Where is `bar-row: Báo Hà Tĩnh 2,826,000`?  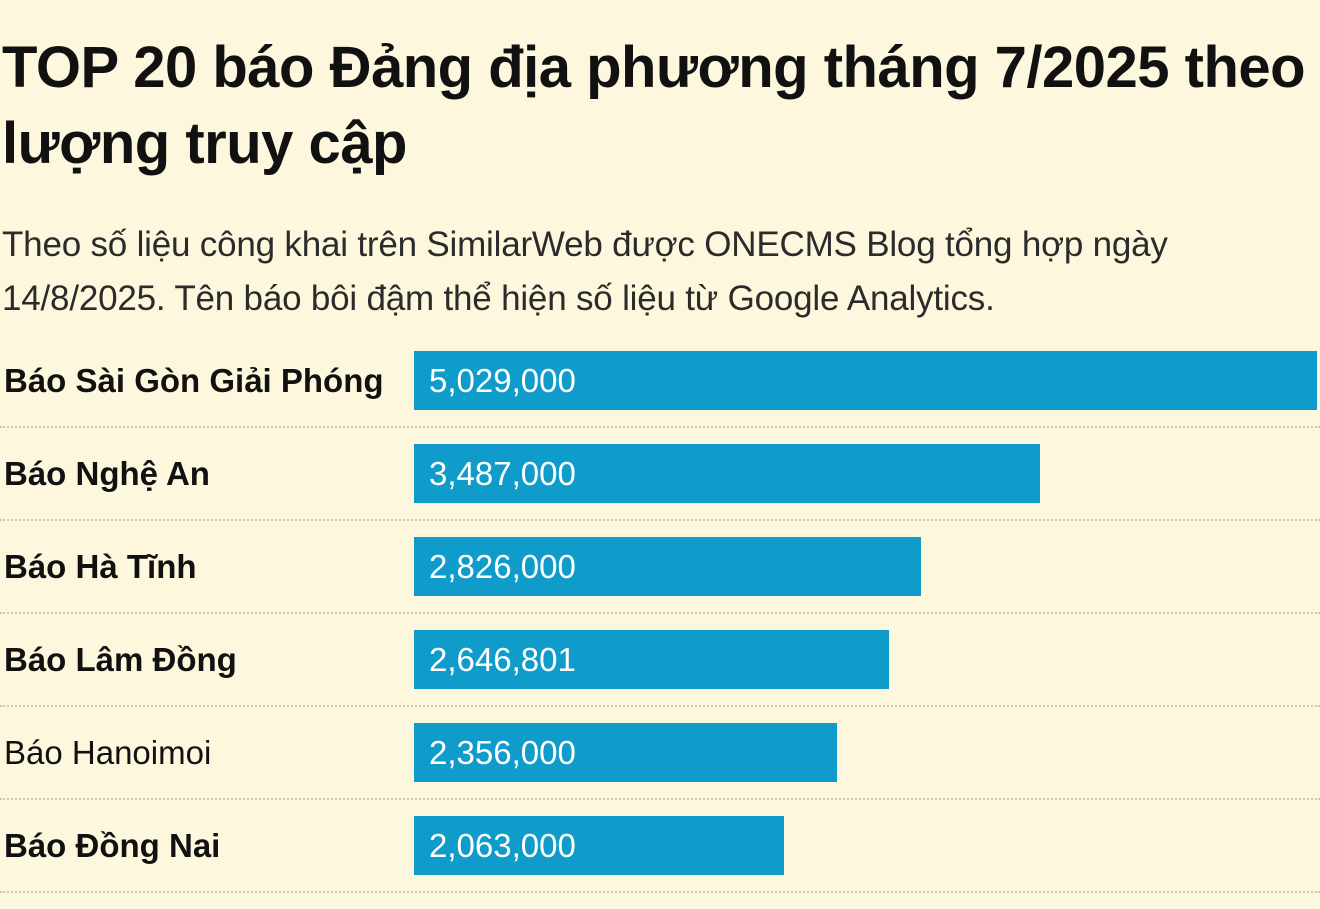 bar-row: Báo Hà Tĩnh 2,826,000 is located at coordinates (660, 583).